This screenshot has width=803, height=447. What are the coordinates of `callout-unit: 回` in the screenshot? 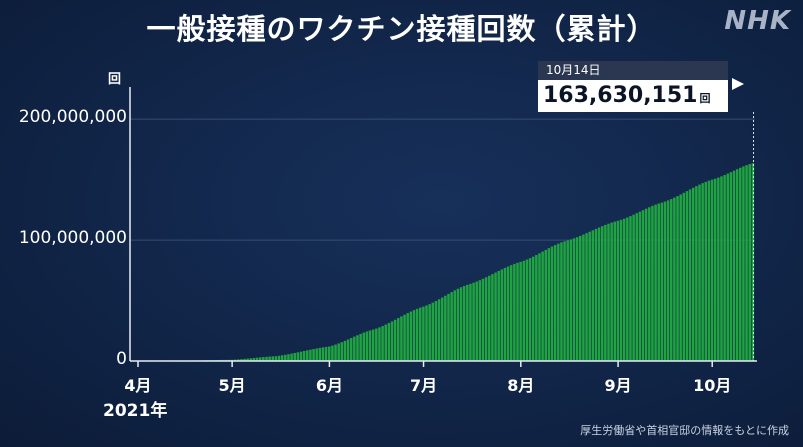 It's located at (705, 98).